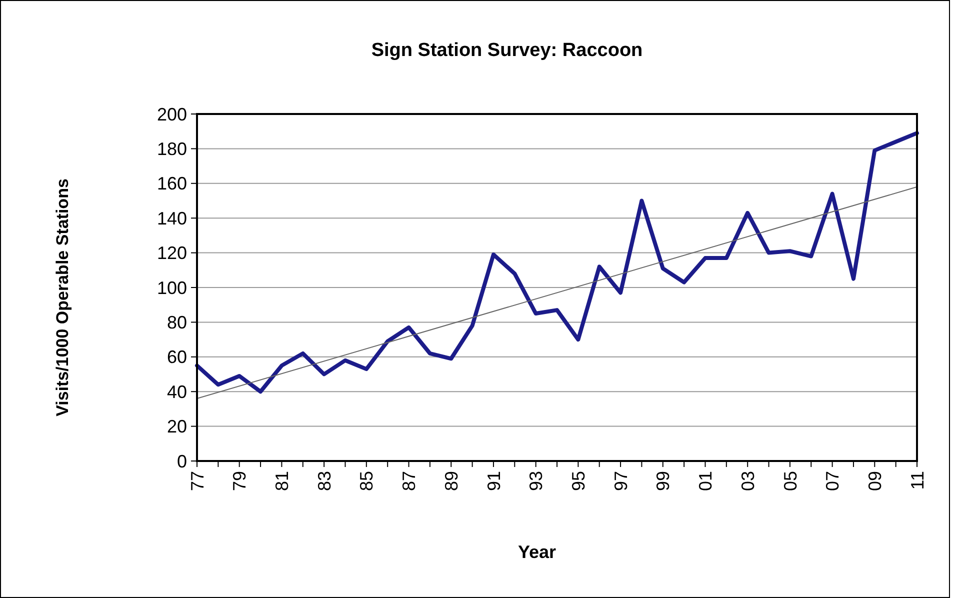 The image size is (961, 598). Describe the element at coordinates (171, 288) in the screenshot. I see `y-tick-label: 100` at that location.